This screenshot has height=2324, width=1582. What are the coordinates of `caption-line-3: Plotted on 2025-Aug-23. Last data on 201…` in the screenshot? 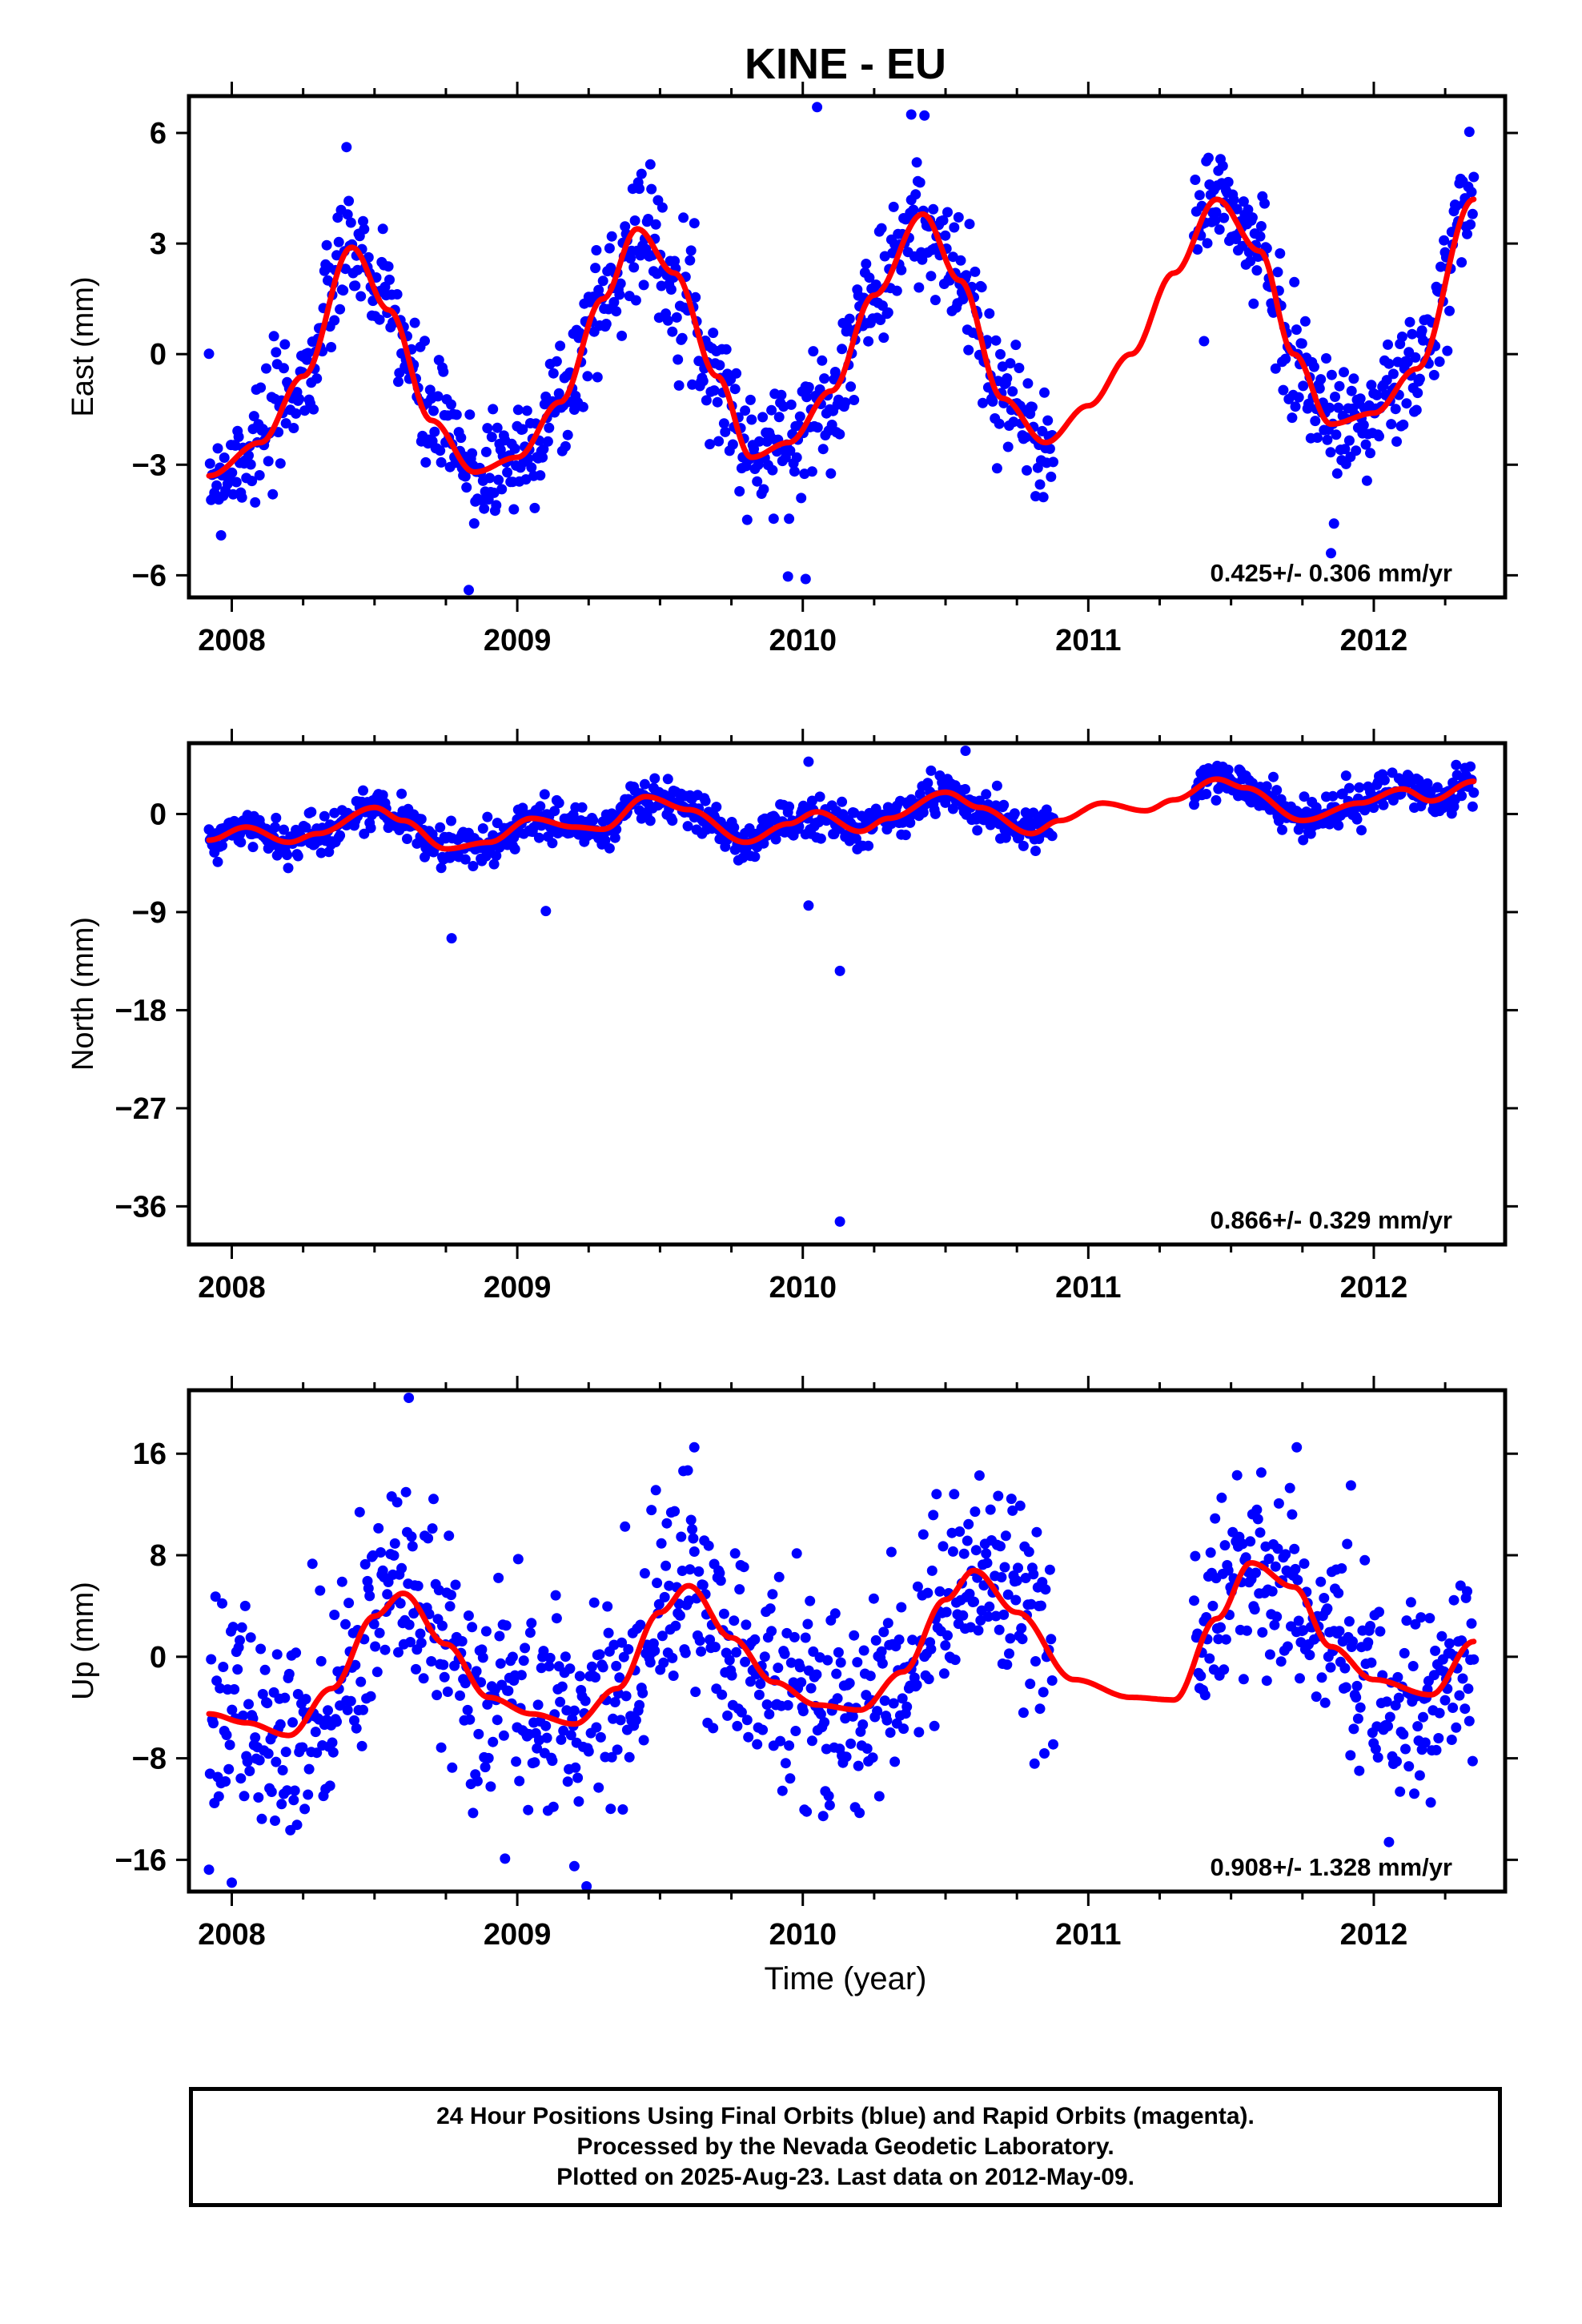 It's located at (845, 2177).